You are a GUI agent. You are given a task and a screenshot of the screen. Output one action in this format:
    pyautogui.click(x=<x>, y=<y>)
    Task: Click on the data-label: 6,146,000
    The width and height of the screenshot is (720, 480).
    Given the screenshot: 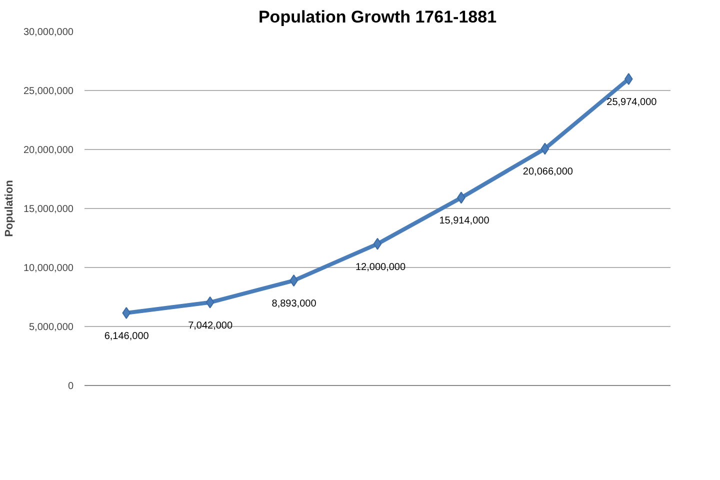 What is the action you would take?
    pyautogui.click(x=127, y=336)
    